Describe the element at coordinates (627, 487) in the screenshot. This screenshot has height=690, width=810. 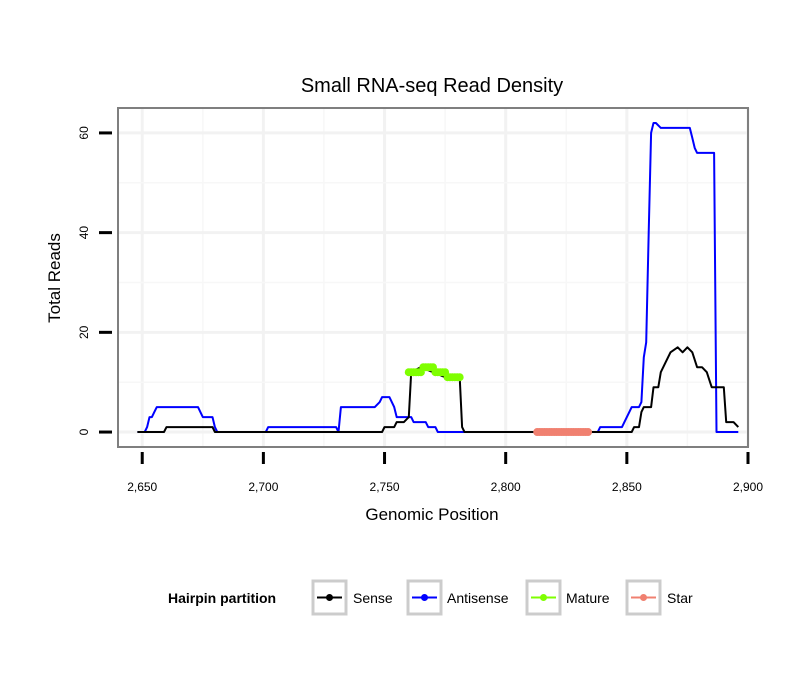
I see `x-tick-label: 2,850` at that location.